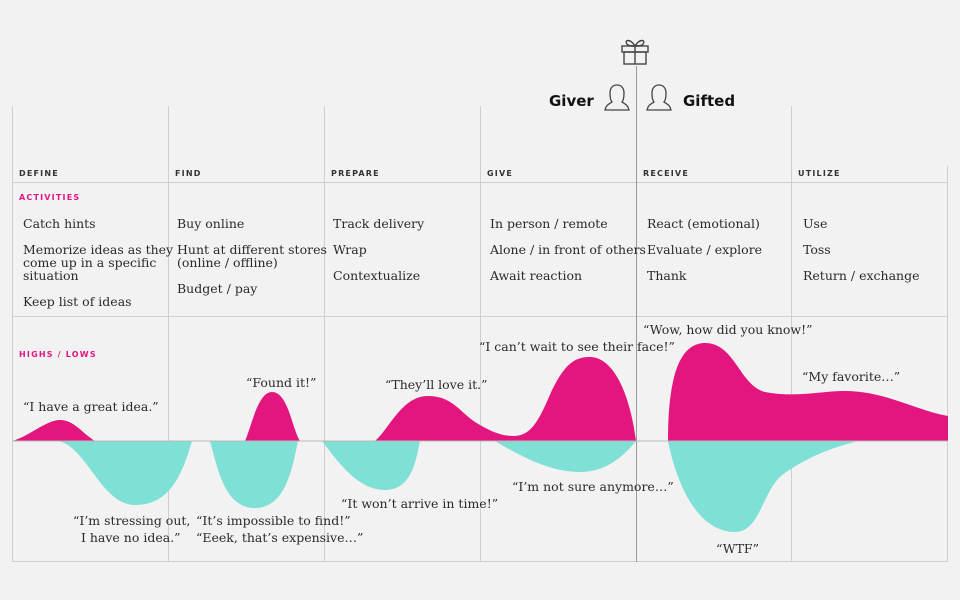 Image resolution: width=960 pixels, height=600 pixels. I want to click on high-quote: “Wow, how did you know!”, so click(728, 329).